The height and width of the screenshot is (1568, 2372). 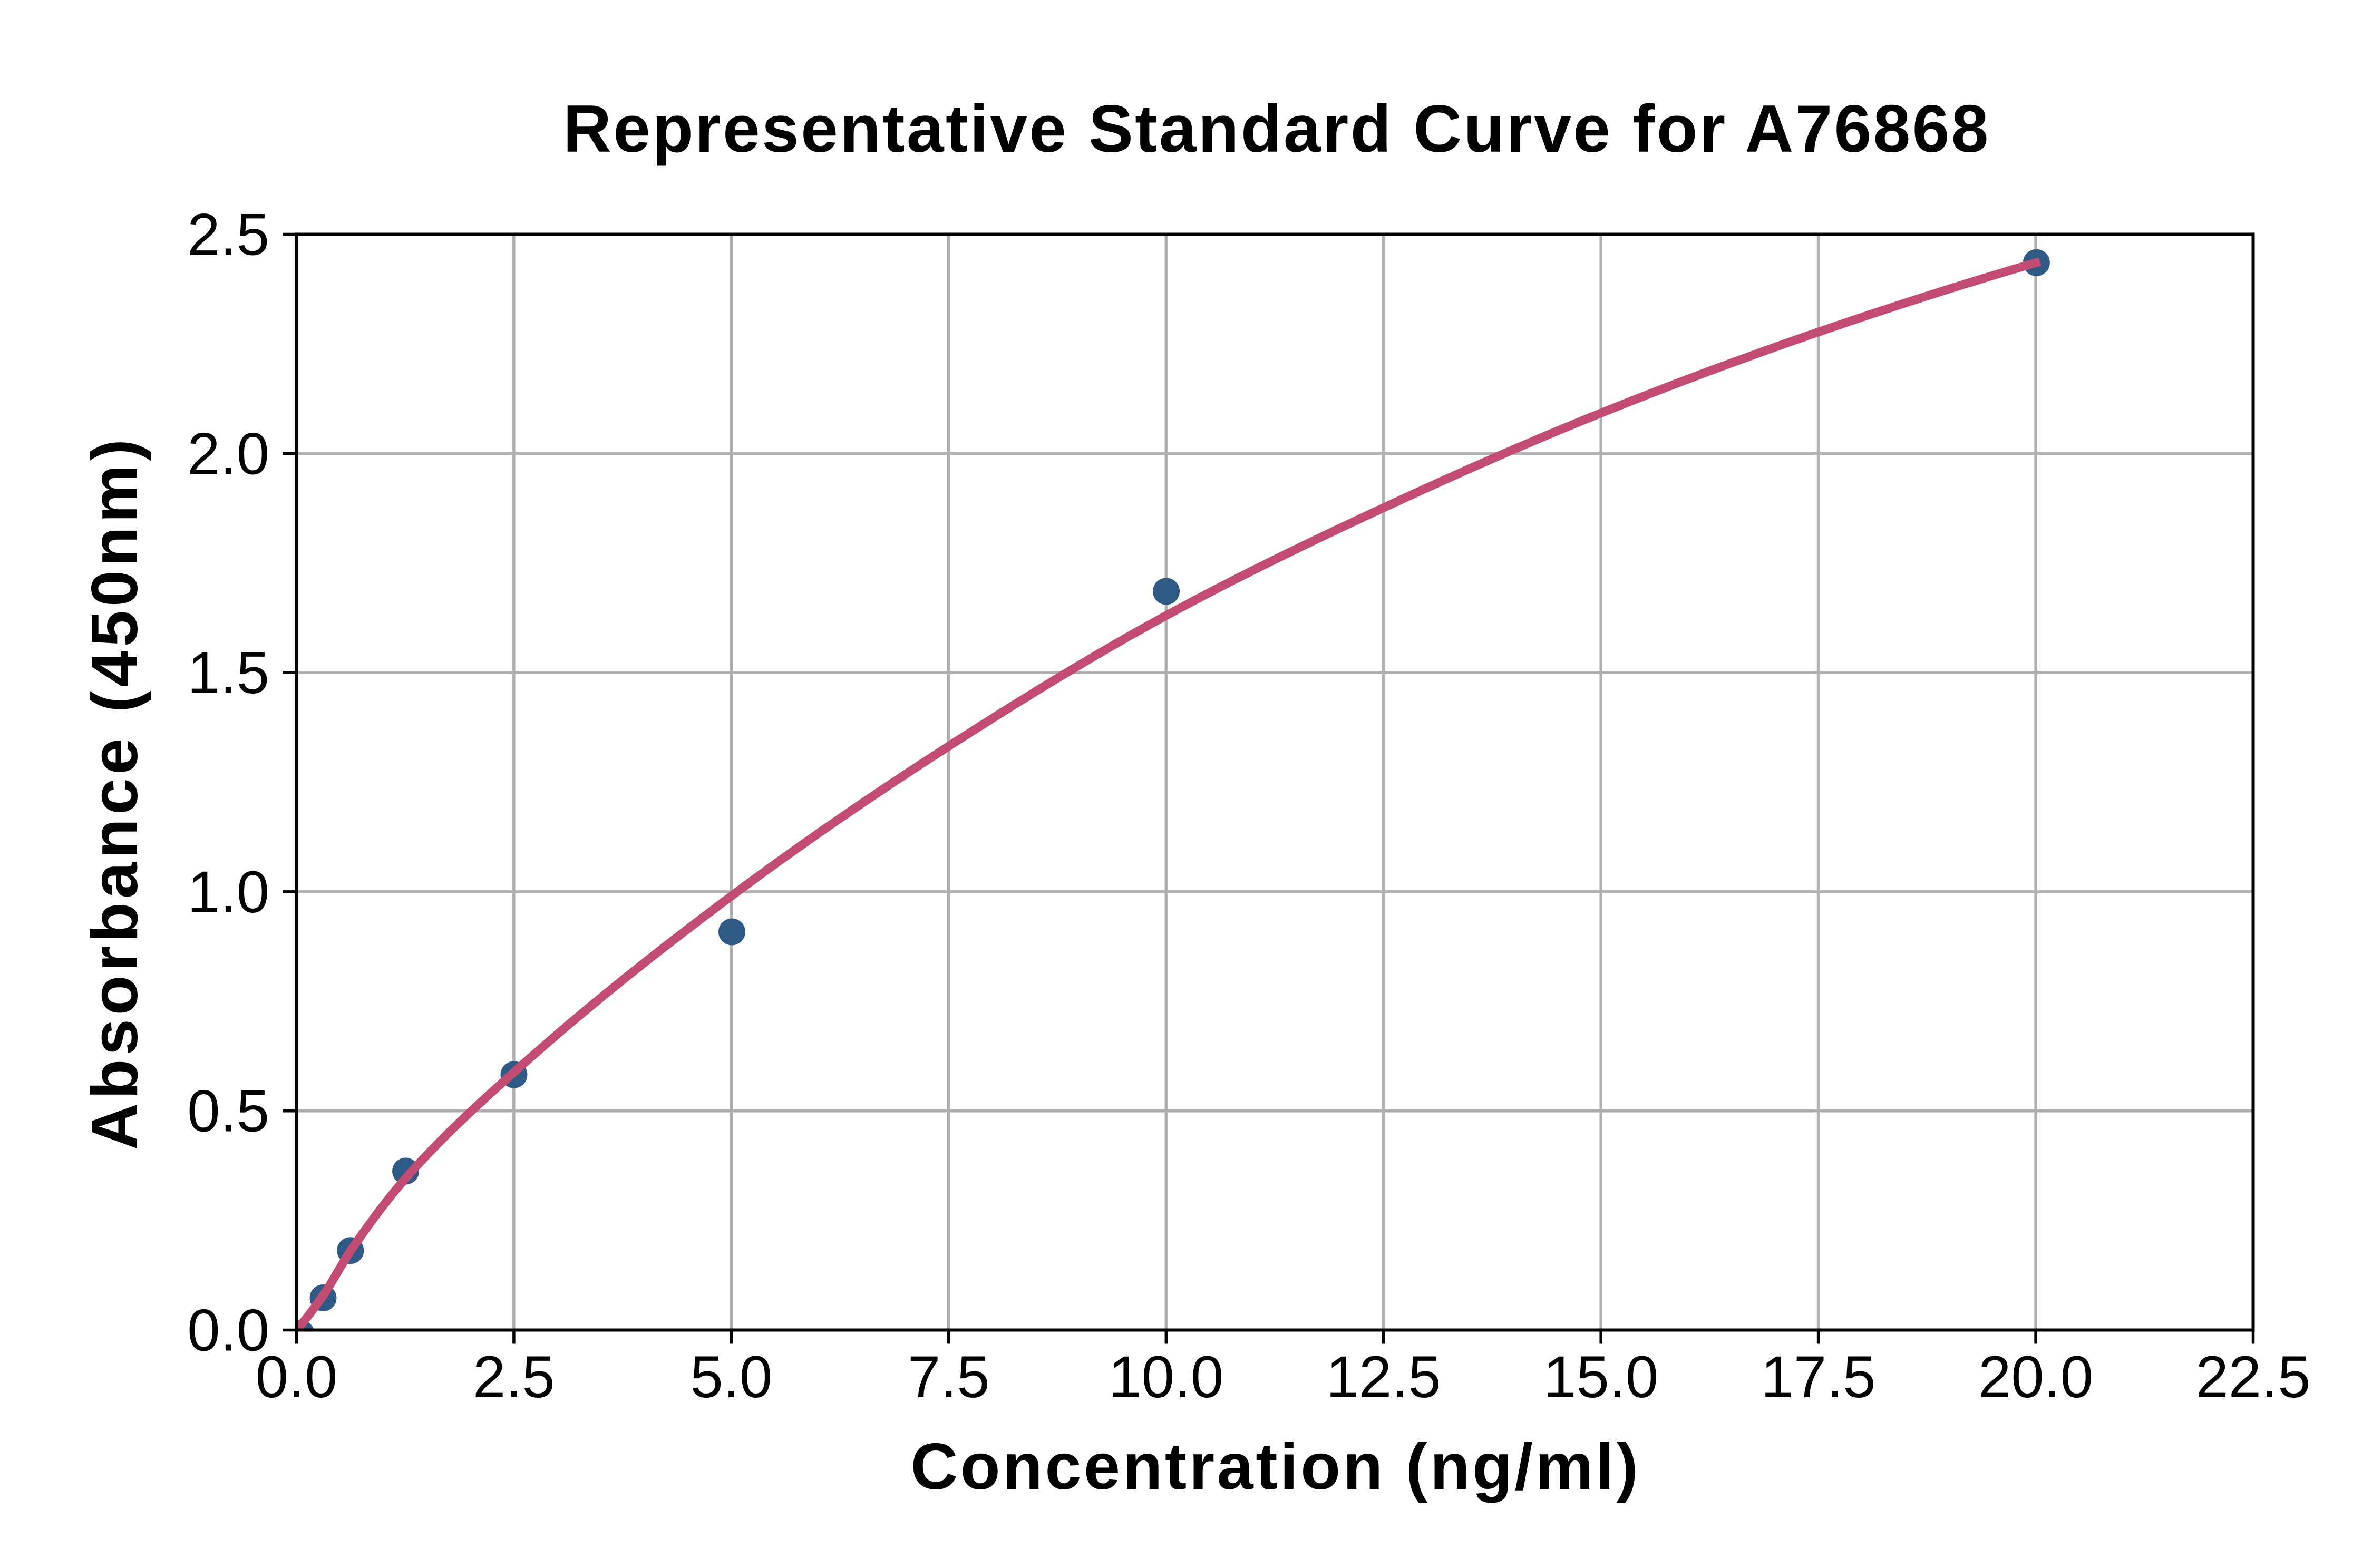 I want to click on svg-text: 15.0, so click(x=1600, y=1377).